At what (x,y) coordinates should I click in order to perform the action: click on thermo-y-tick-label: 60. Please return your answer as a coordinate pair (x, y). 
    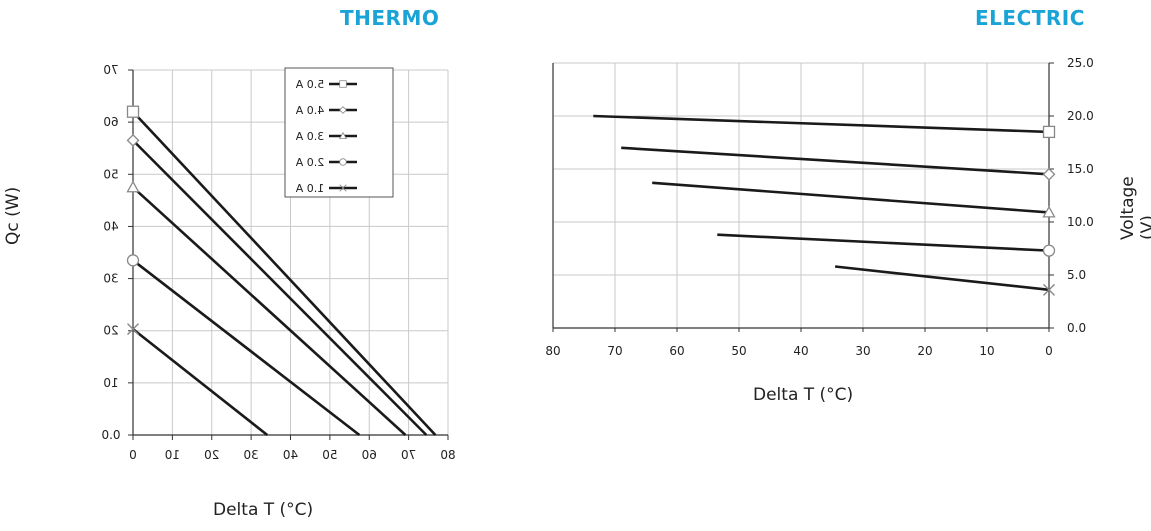
    Looking at the image, I should click on (110, 122).